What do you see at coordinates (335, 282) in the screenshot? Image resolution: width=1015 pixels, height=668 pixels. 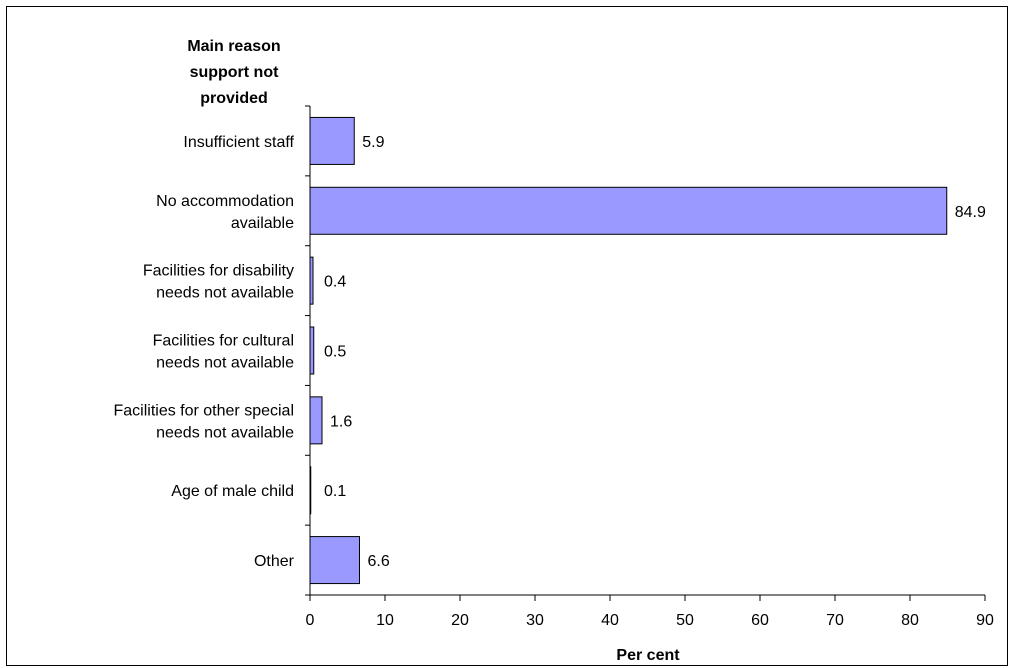 I see `data-label: 0.4` at bounding box center [335, 282].